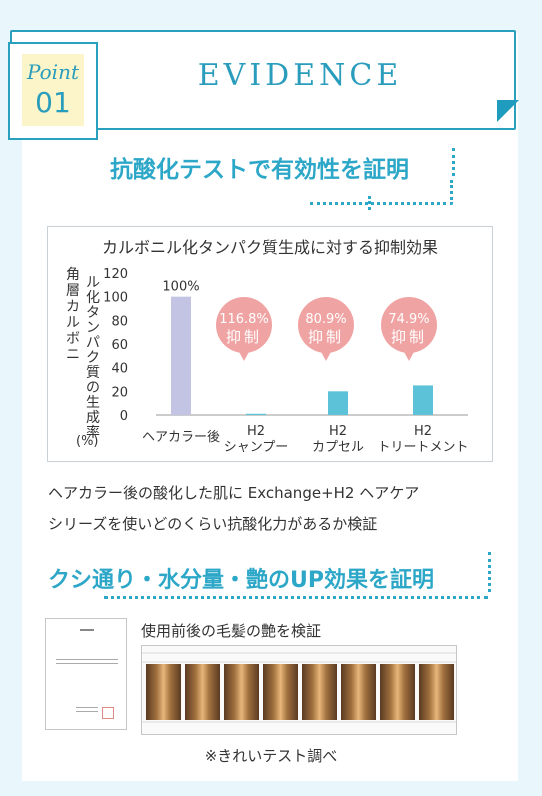 This screenshot has width=542, height=796. I want to click on hair-gloss-photo, so click(299, 690).